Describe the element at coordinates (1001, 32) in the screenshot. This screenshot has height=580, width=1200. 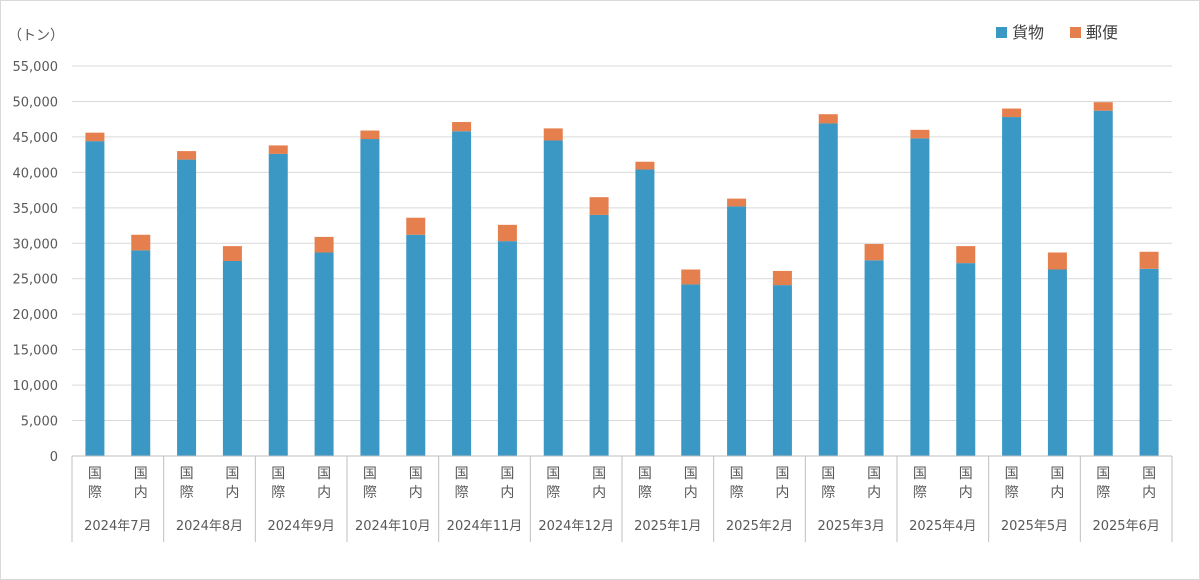
I see `legend-swatch` at that location.